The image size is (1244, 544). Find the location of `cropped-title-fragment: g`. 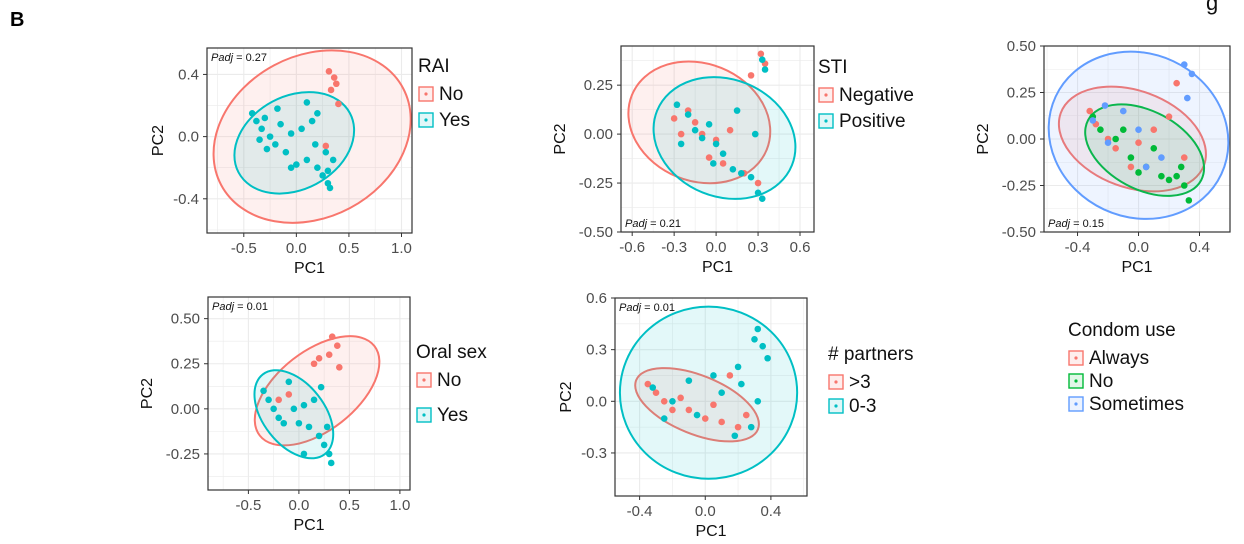

cropped-title-fragment: g is located at coordinates (1212, 7).